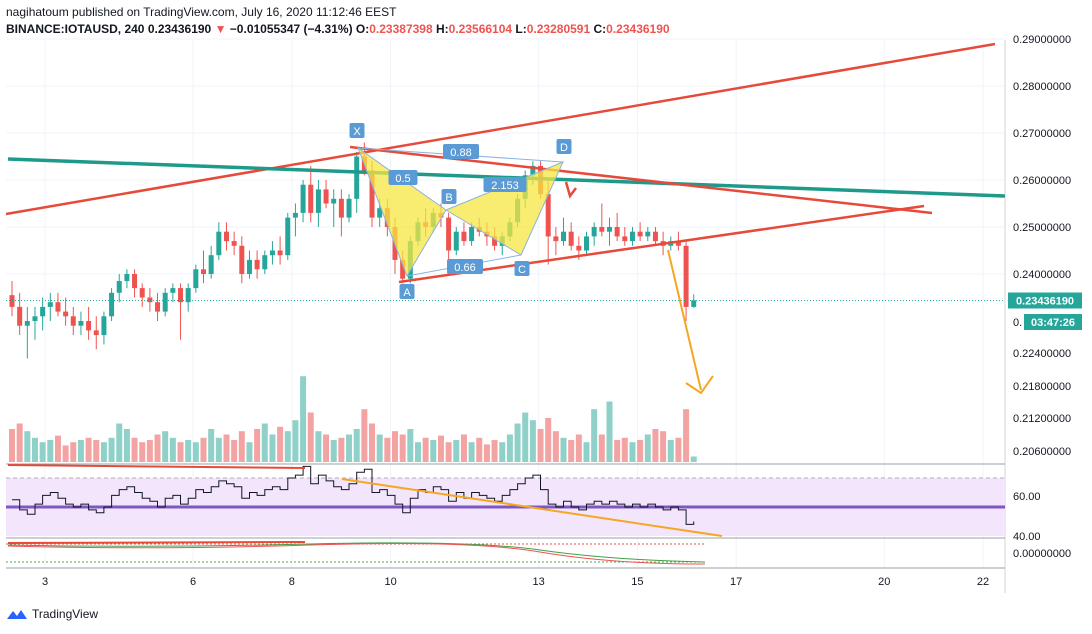 This screenshot has height=634, width=1092. I want to click on rsi-line, so click(353, 495).